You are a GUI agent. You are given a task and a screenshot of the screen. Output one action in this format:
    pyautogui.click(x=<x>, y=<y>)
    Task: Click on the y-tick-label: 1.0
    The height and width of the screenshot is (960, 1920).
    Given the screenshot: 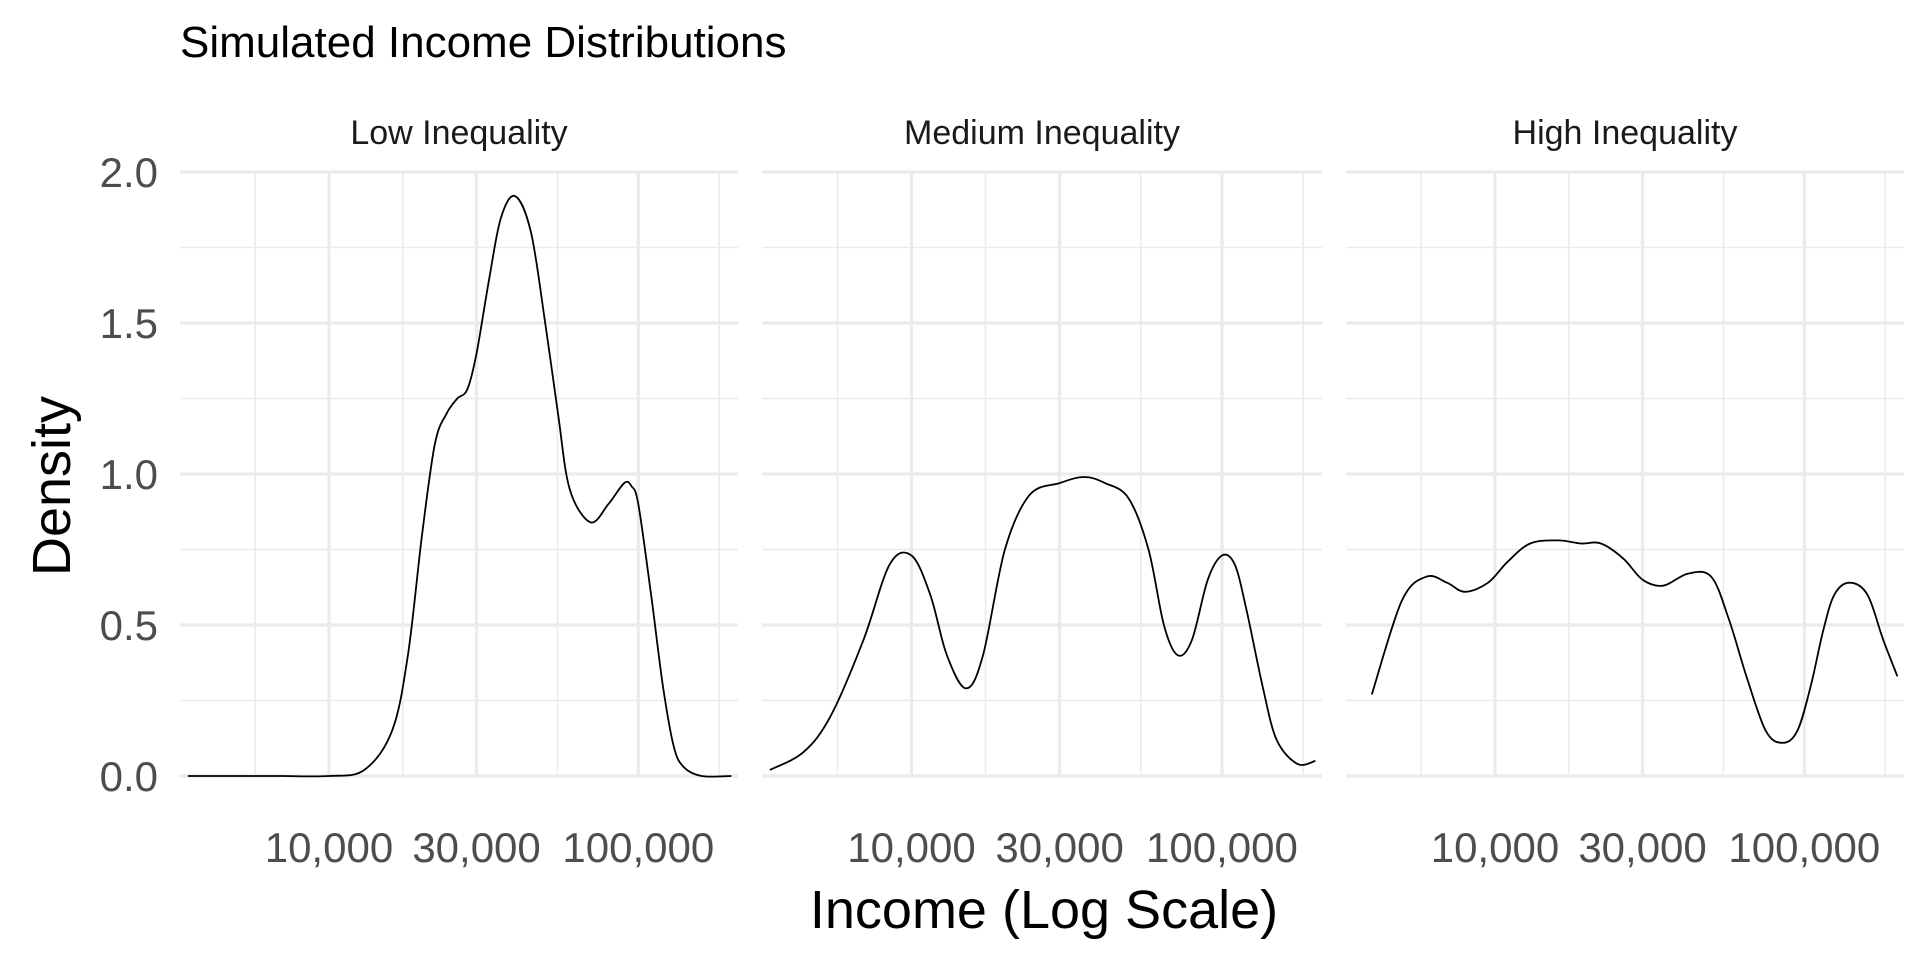 What is the action you would take?
    pyautogui.click(x=129, y=474)
    